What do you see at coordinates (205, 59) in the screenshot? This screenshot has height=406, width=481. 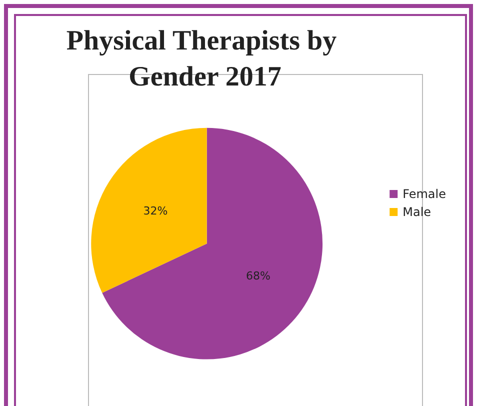 I see `chart-title: Physical Therapists by Gender 2017` at bounding box center [205, 59].